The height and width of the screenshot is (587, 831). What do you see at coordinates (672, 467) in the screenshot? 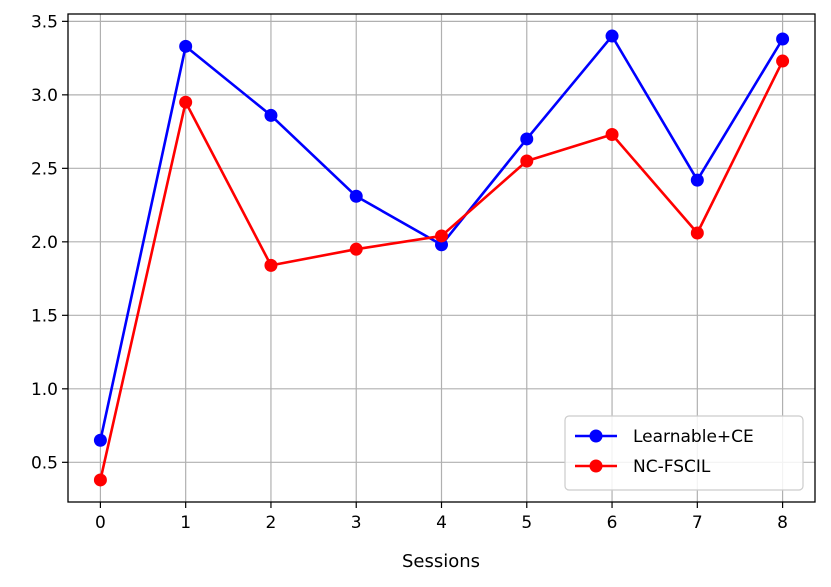
I see `legend-label: NC-FSCIL` at bounding box center [672, 467].